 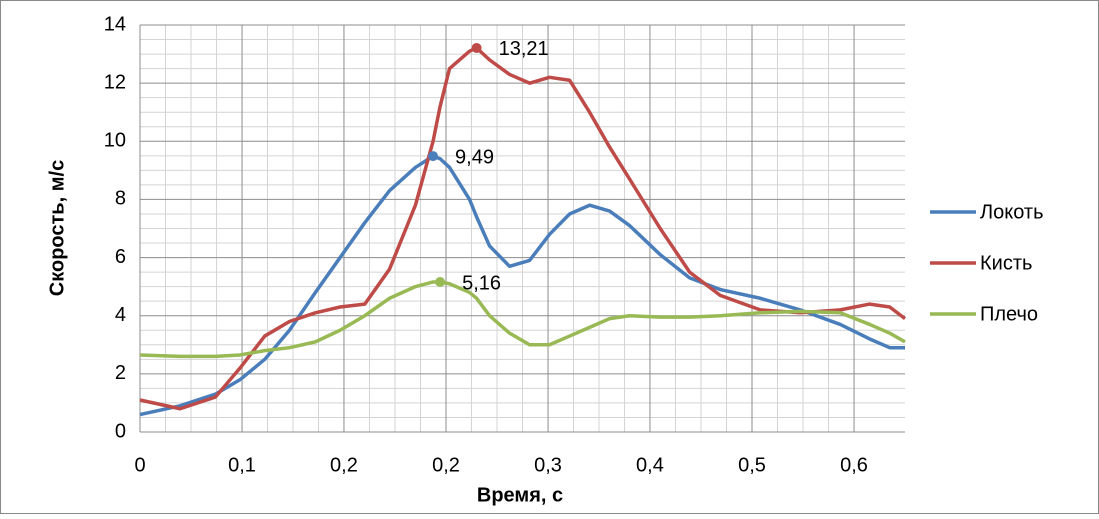 What do you see at coordinates (115, 141) in the screenshot?
I see `y-tick-label: 10` at bounding box center [115, 141].